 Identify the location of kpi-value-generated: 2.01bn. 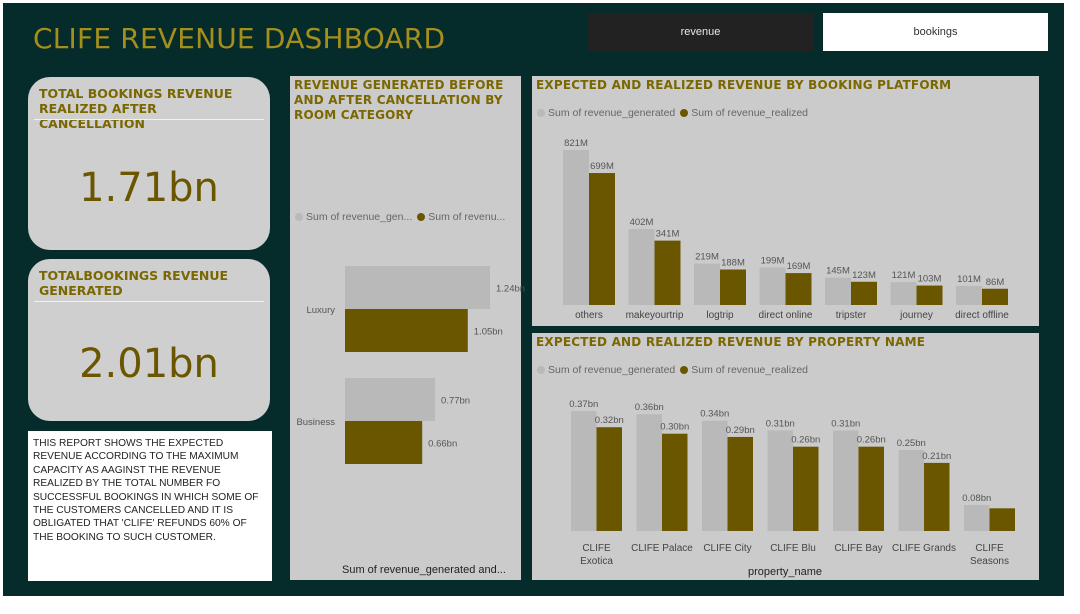
(149, 364).